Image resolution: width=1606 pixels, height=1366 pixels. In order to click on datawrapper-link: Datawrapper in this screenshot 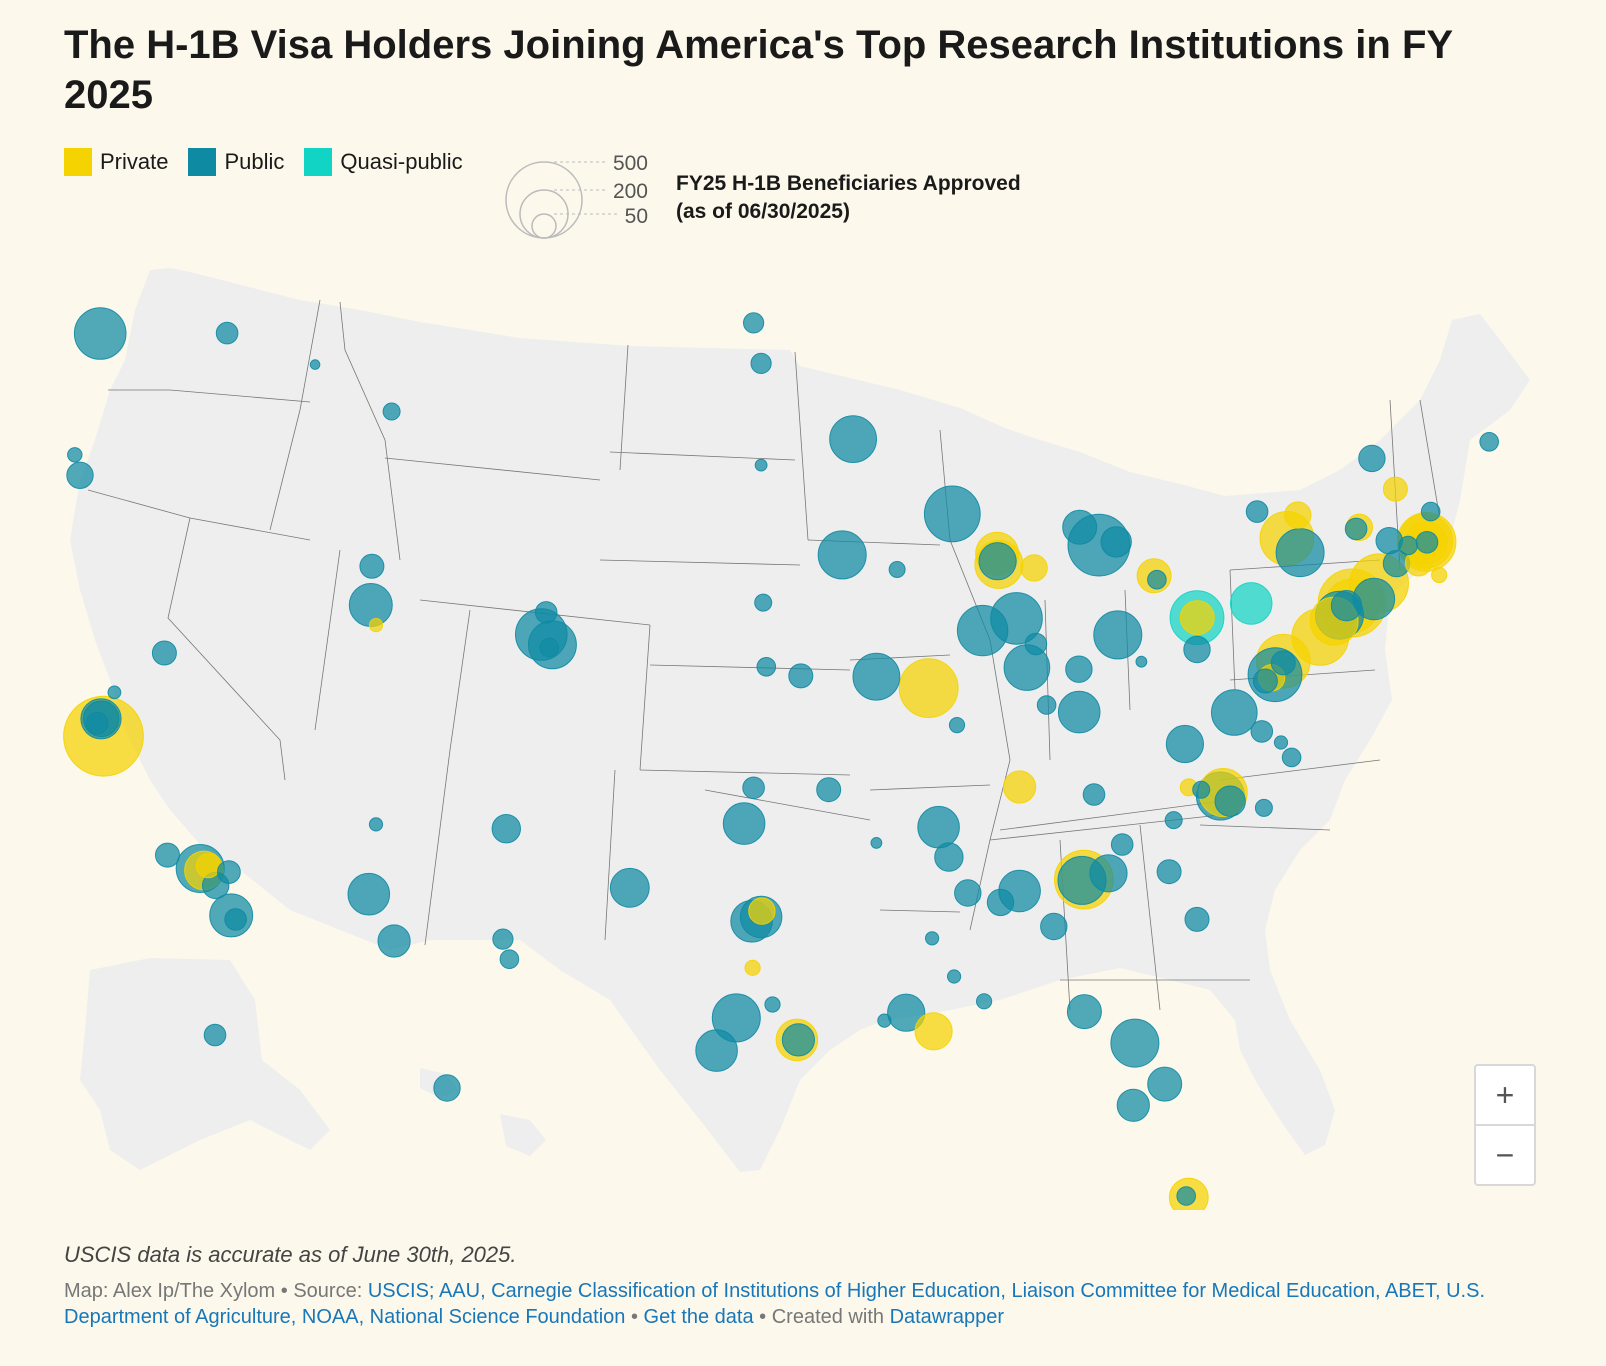, I will do `click(947, 1317)`.